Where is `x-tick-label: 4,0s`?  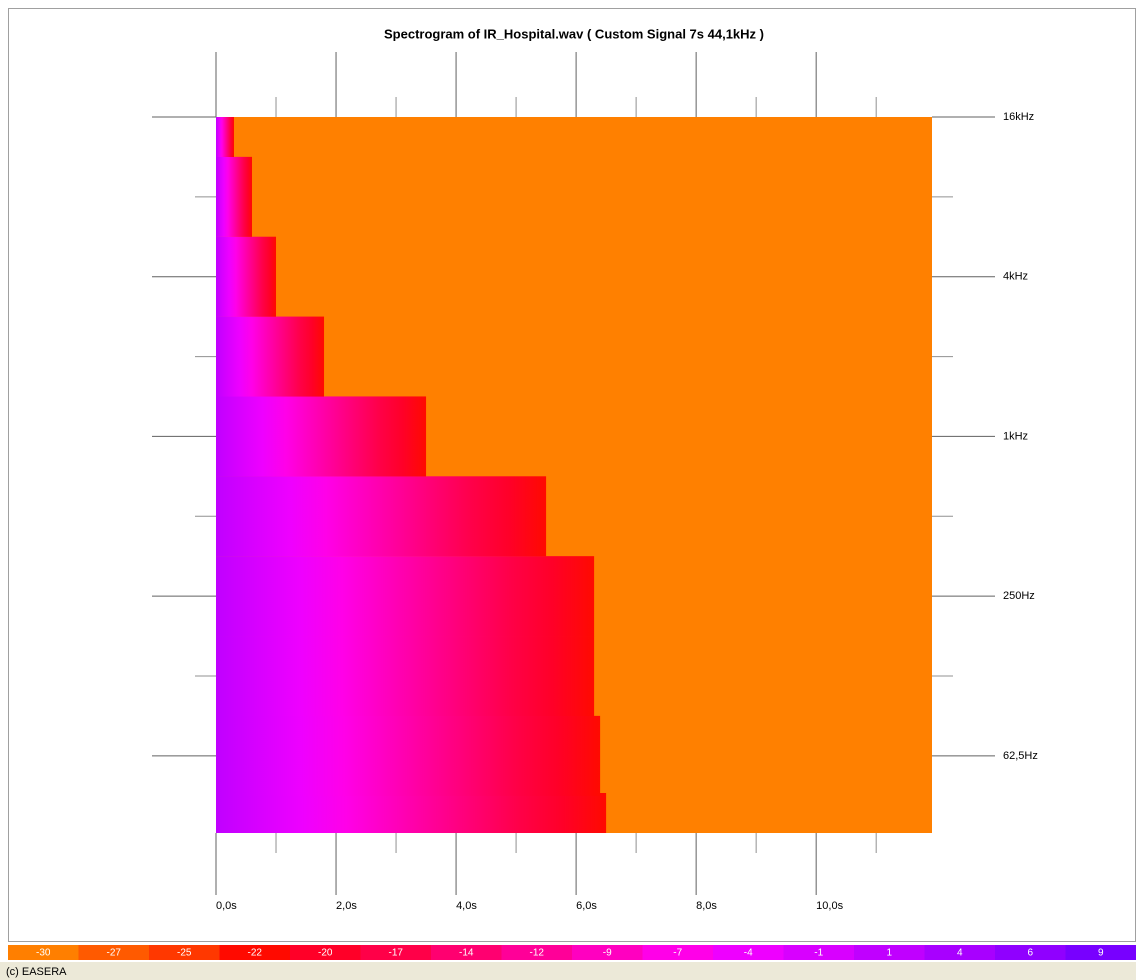
x-tick-label: 4,0s is located at coordinates (466, 906).